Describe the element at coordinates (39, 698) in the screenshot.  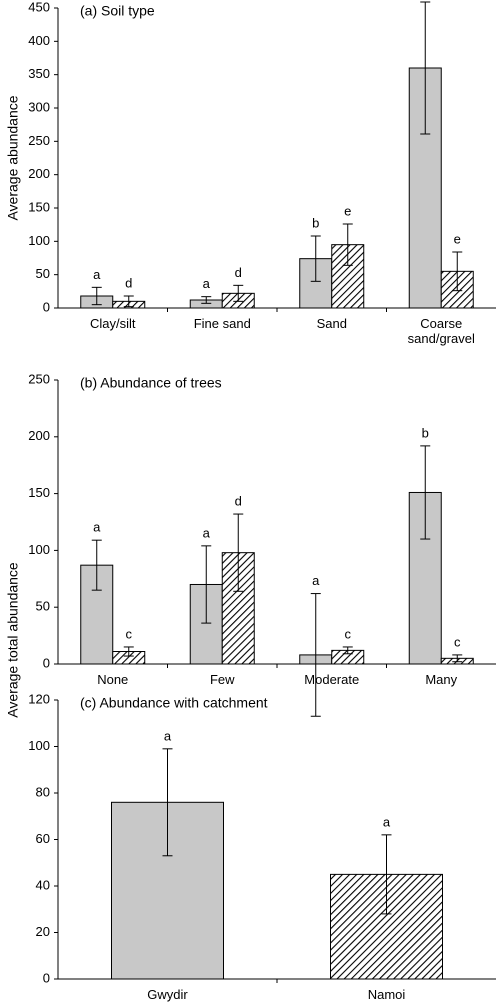
I see `y-tick-label: 120` at that location.